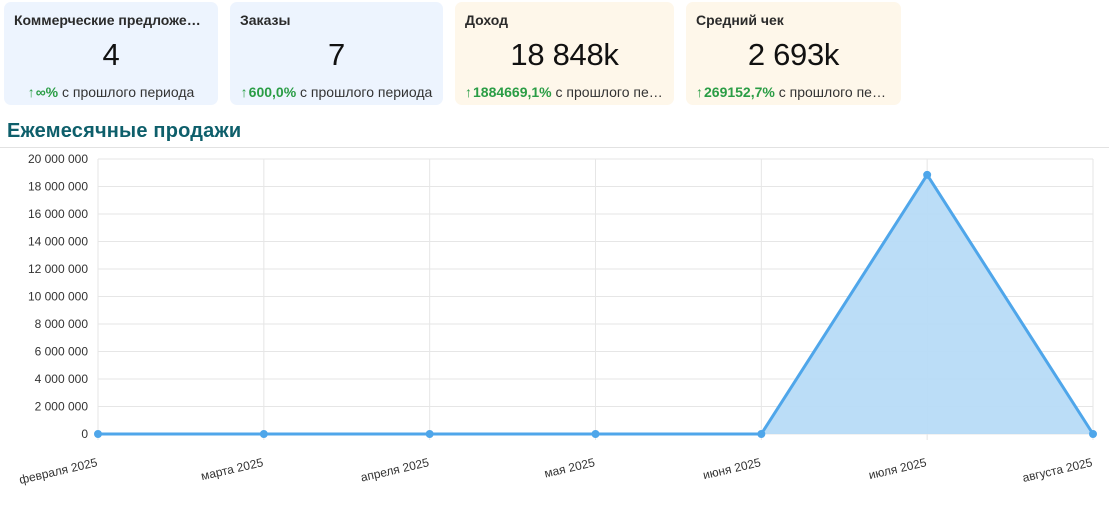 The width and height of the screenshot is (1109, 507). Describe the element at coordinates (62, 379) in the screenshot. I see `y-tick-label: 4 000 000` at that location.